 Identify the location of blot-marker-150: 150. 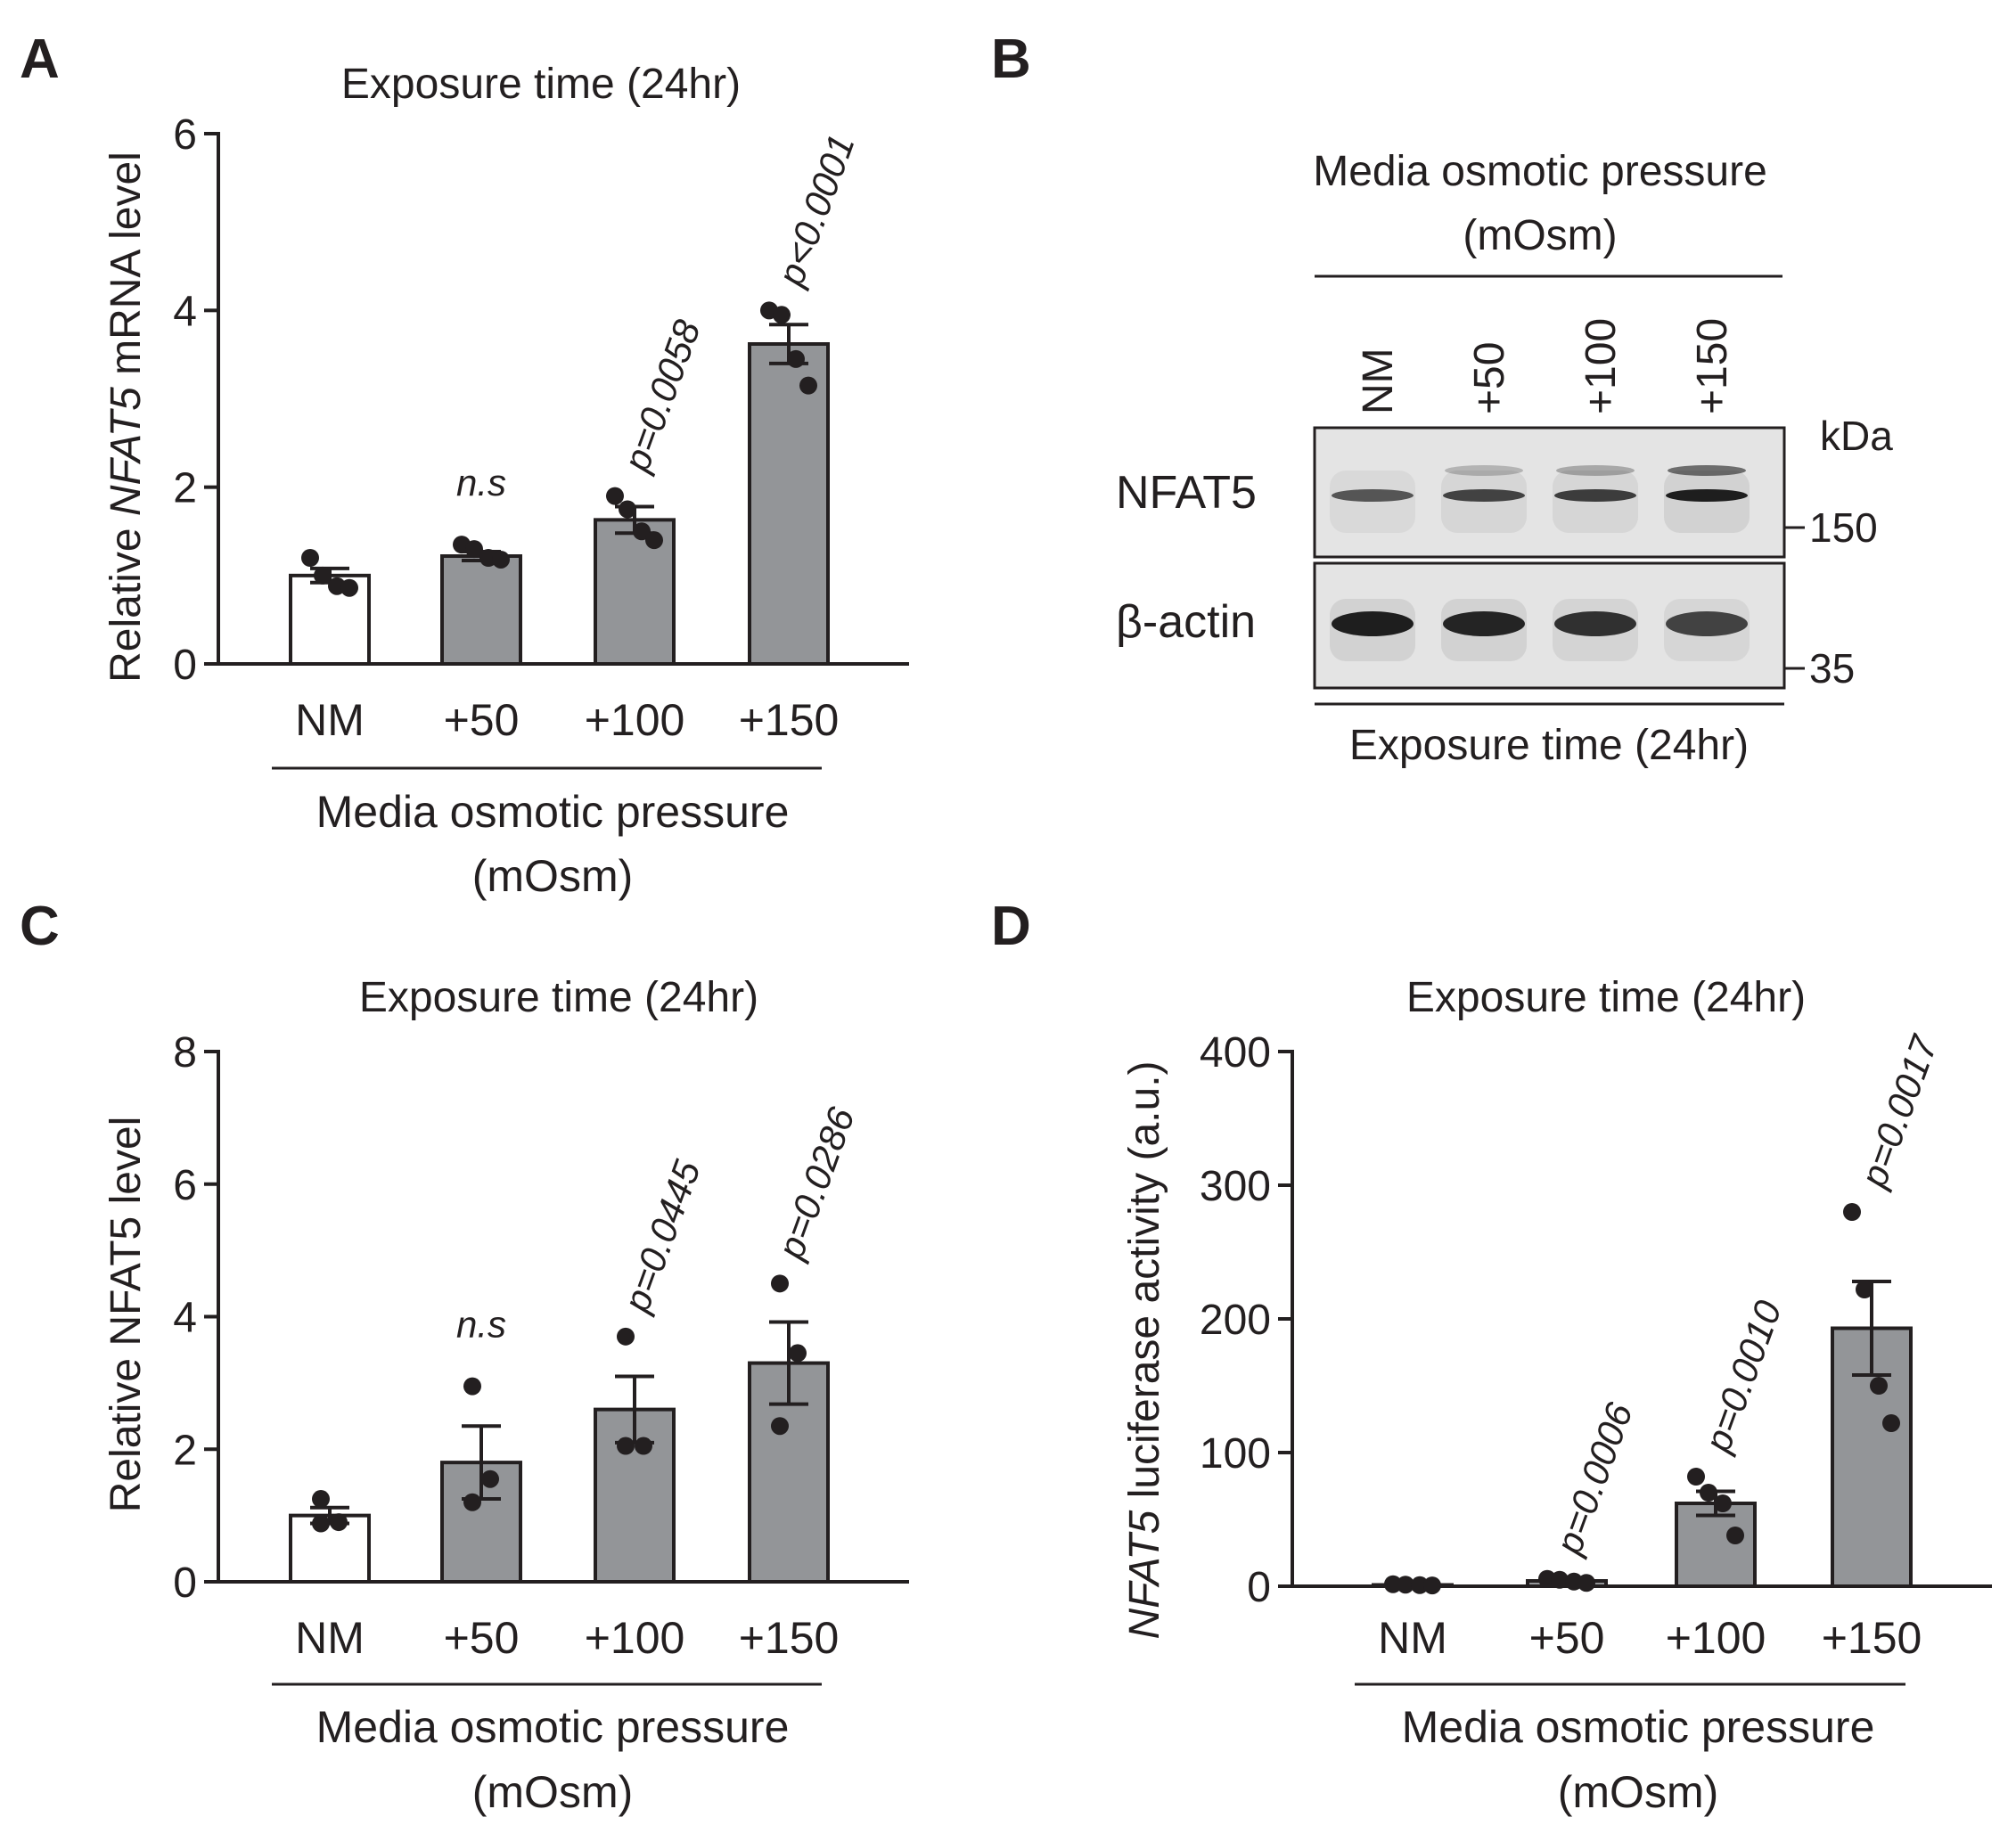
(1843, 527).